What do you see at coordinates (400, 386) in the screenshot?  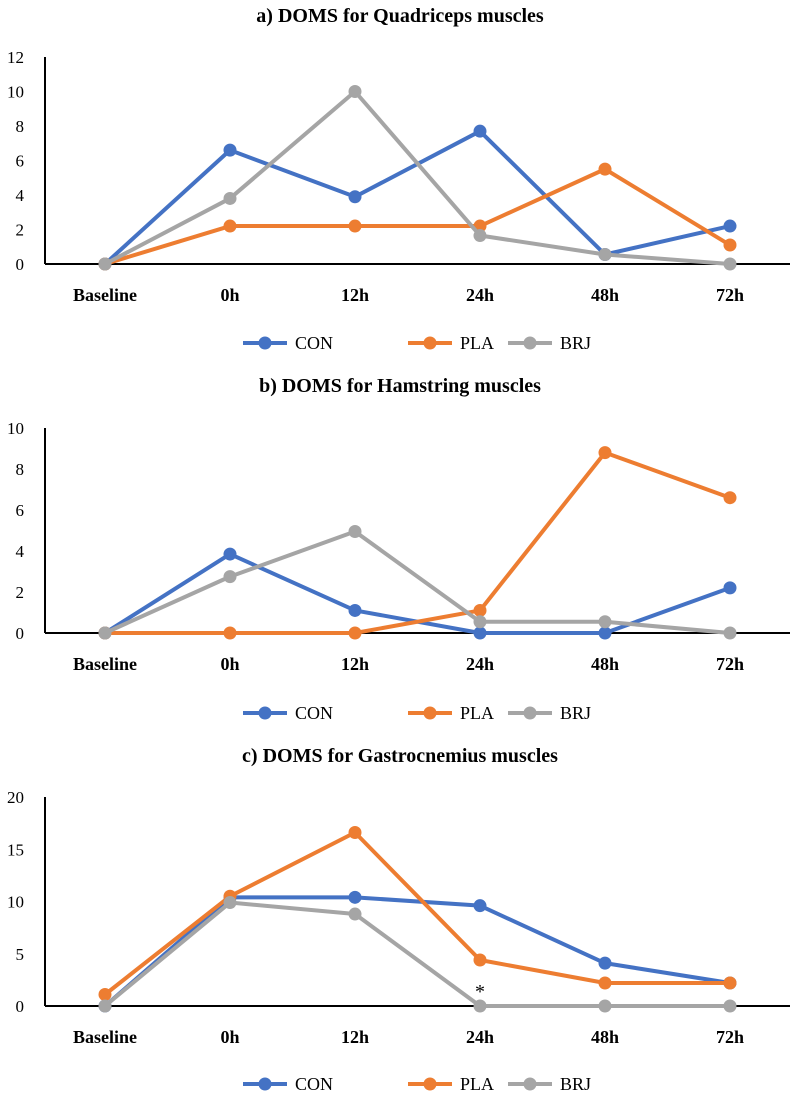 I see `chart-title: b) DOMS for Hamstring muscles` at bounding box center [400, 386].